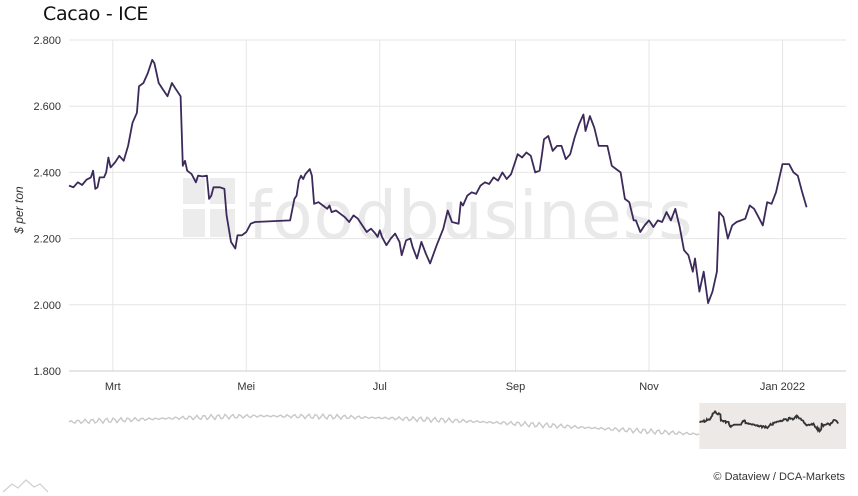 The width and height of the screenshot is (858, 496). Describe the element at coordinates (782, 387) in the screenshot. I see `x-tick-label: Jan 2022` at that location.